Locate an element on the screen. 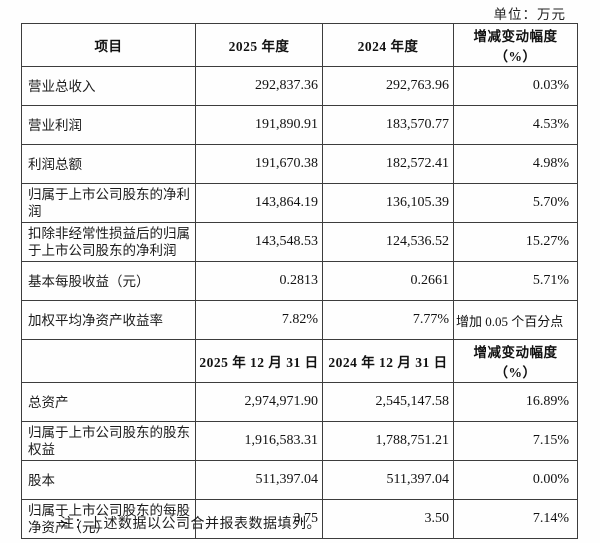 The height and width of the screenshot is (543, 600). cell-item: 扣除非经常性损益后的归属于上市公司股东的净利润 is located at coordinates (108, 242).